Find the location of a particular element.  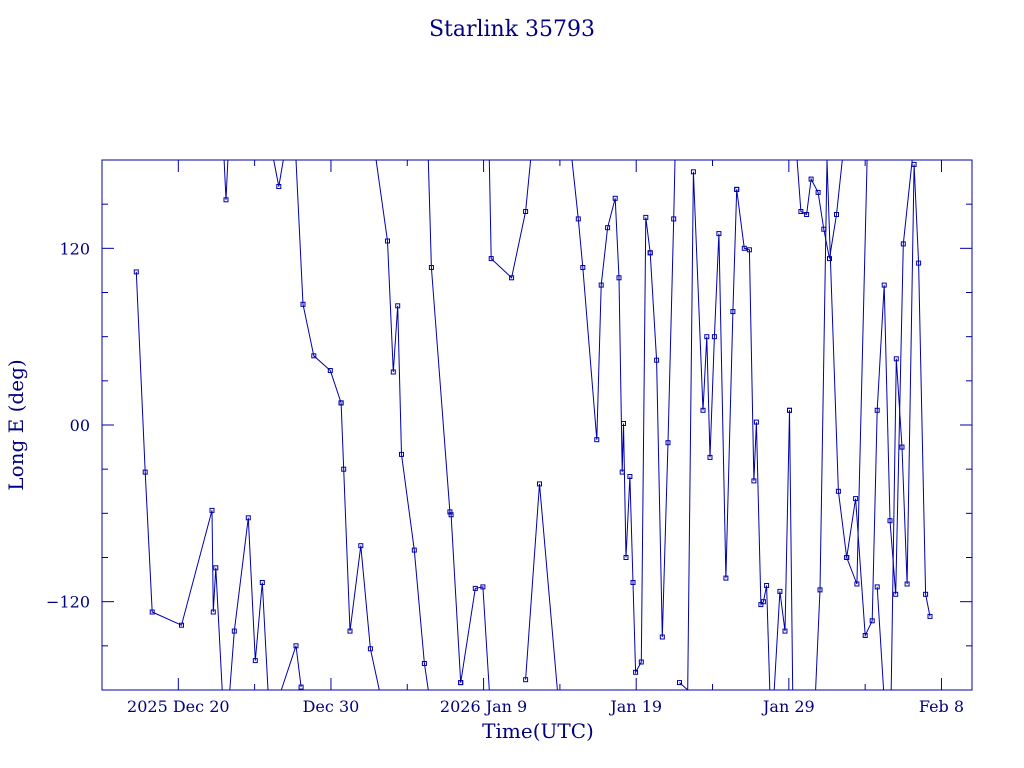

x-tick-label: Jan 29 is located at coordinates (788, 706).